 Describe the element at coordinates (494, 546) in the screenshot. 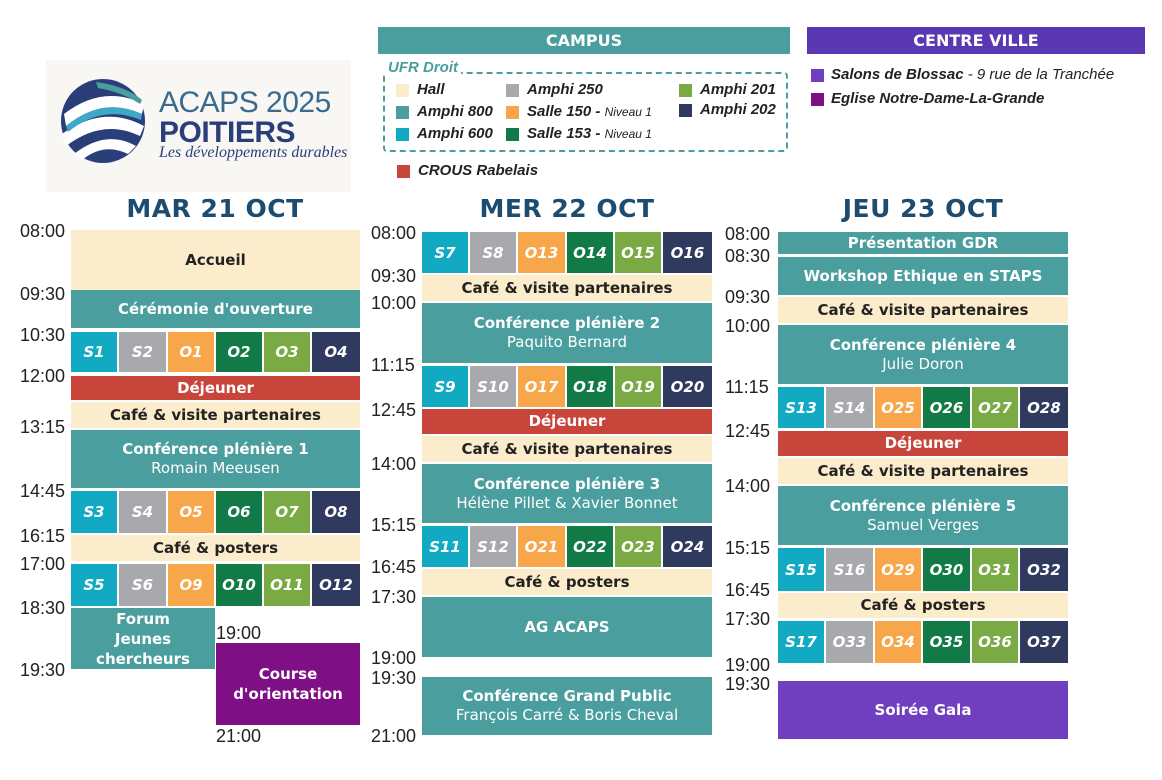

I see `session-S12: S12` at that location.